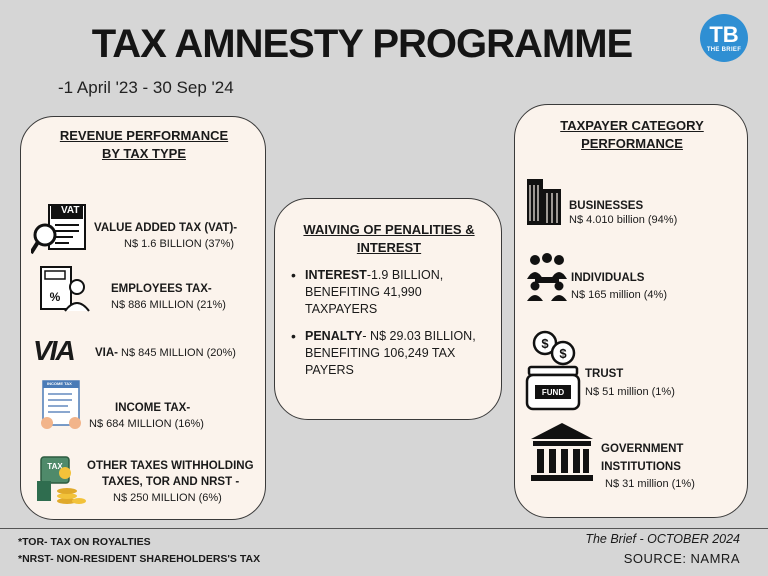 The width and height of the screenshot is (768, 576). Describe the element at coordinates (106, 353) in the screenshot. I see `via-title: VIA-` at that location.